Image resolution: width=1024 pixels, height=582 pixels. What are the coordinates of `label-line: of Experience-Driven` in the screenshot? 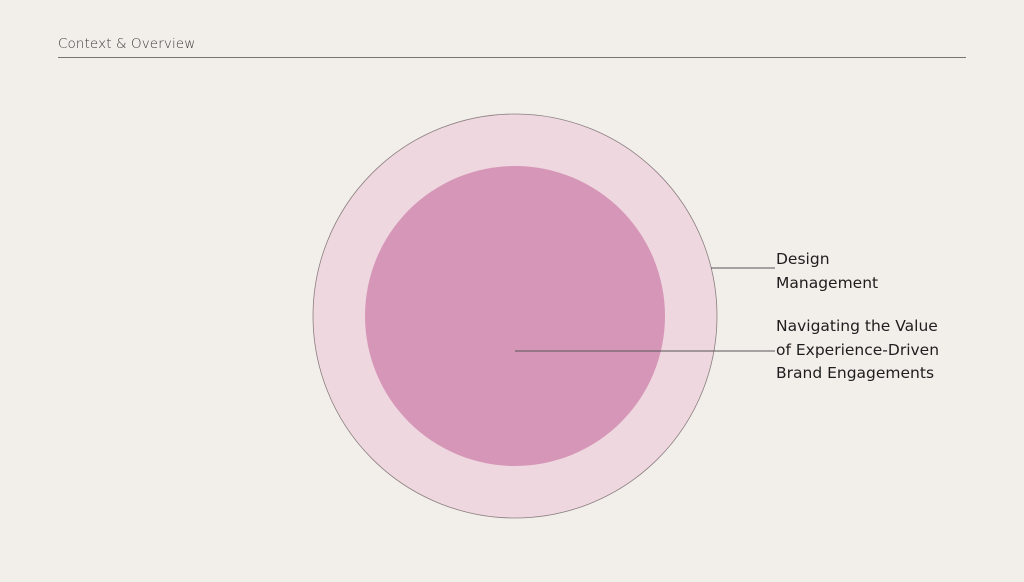 It's located at (858, 349).